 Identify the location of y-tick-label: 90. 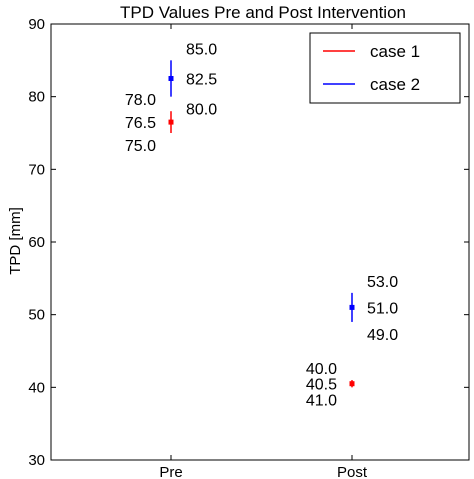
(36, 24).